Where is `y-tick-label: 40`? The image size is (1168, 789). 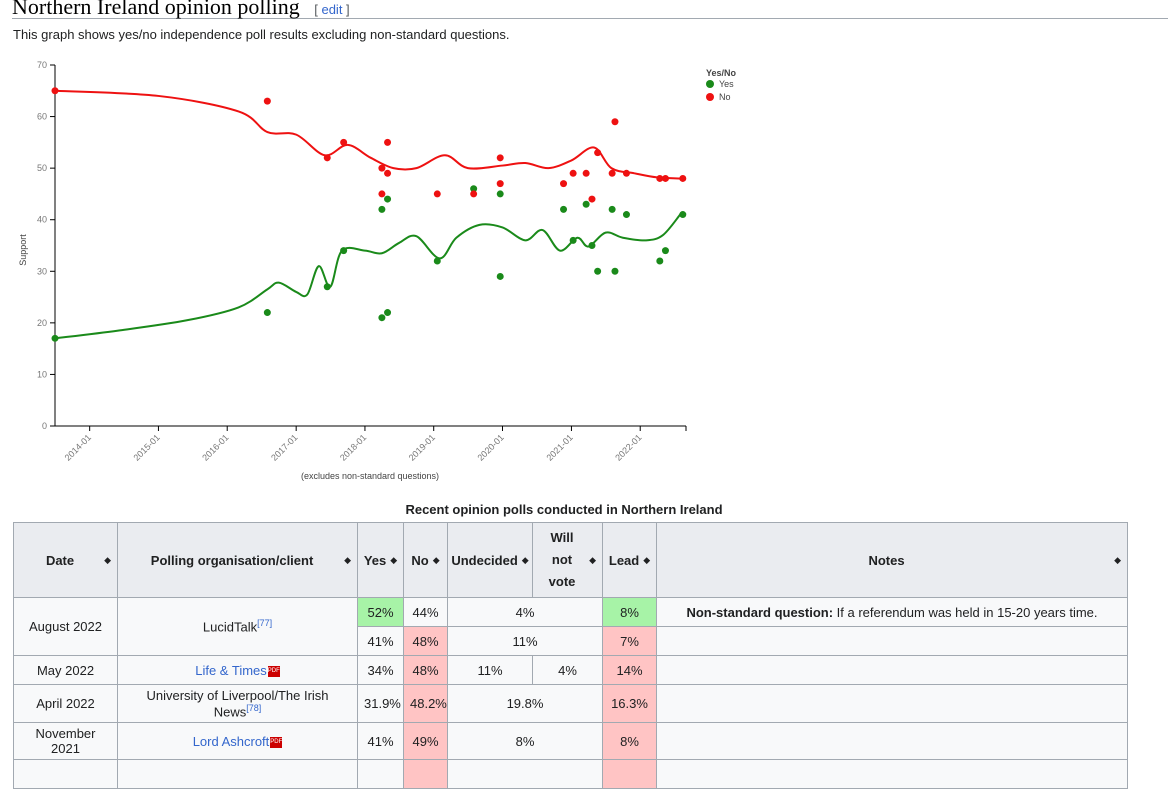 y-tick-label: 40 is located at coordinates (42, 220).